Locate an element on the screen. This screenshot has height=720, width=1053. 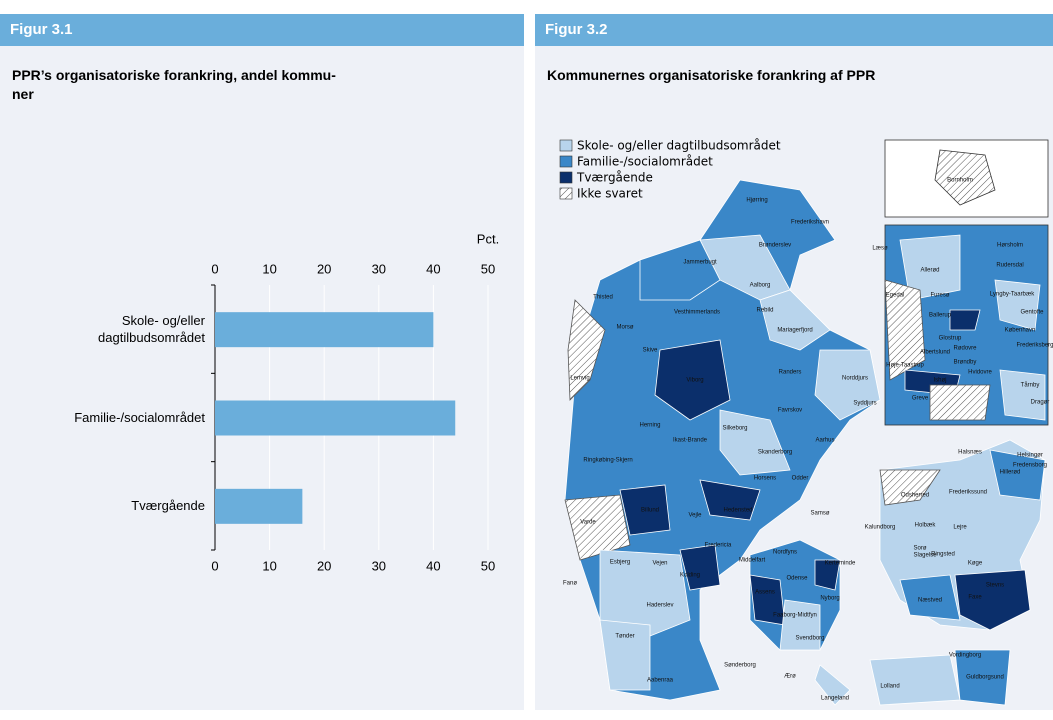
map-label: Frederikssund is located at coordinates (968, 493).